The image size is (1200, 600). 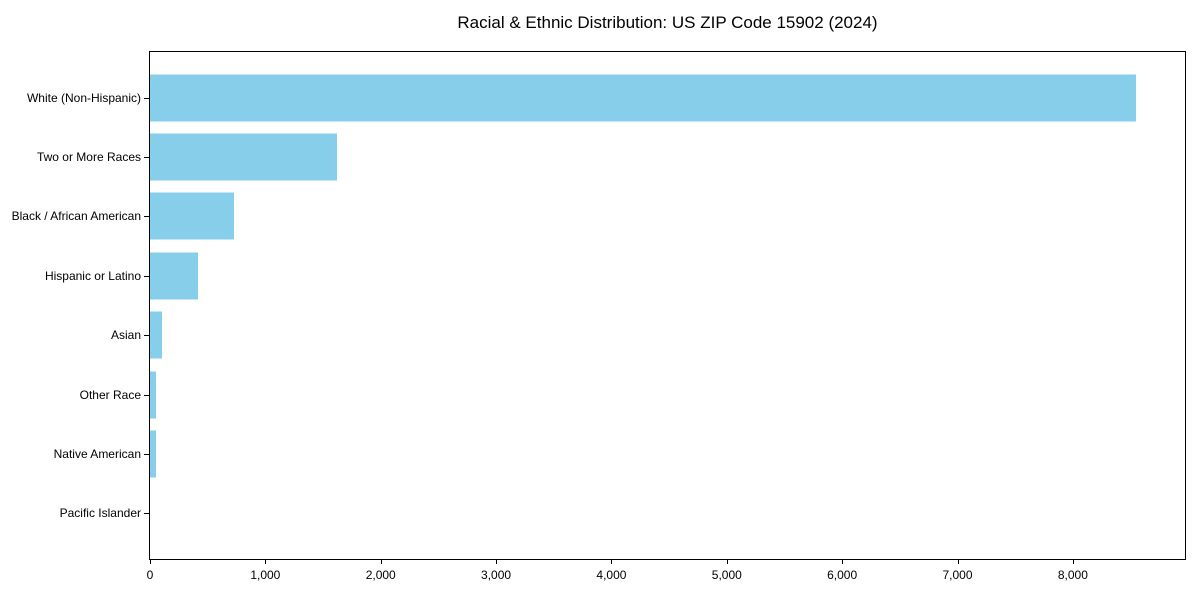 I want to click on y-axis-label: Pacific Islander, so click(x=100, y=513).